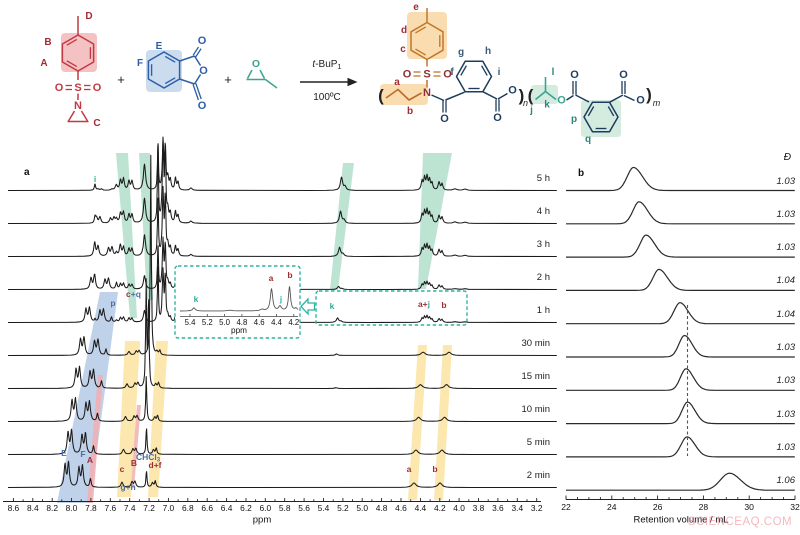 The height and width of the screenshot is (535, 800). I want to click on svg-text: 7.0, so click(169, 508).